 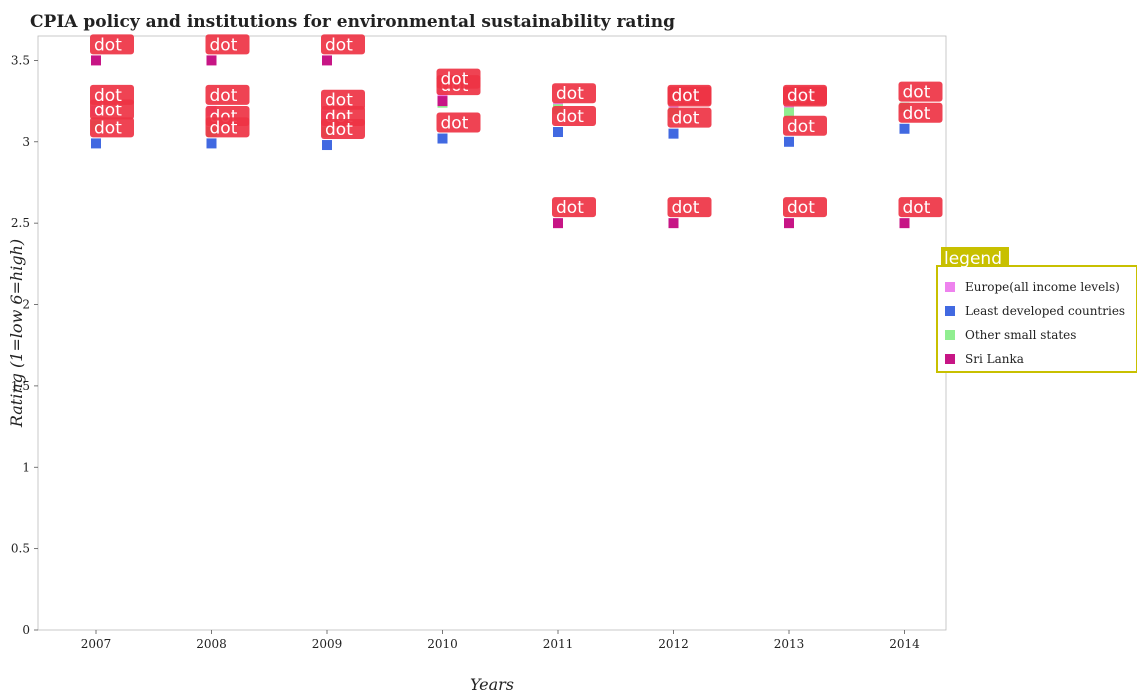 I want to click on y-tick-label: 3, so click(x=26, y=142).